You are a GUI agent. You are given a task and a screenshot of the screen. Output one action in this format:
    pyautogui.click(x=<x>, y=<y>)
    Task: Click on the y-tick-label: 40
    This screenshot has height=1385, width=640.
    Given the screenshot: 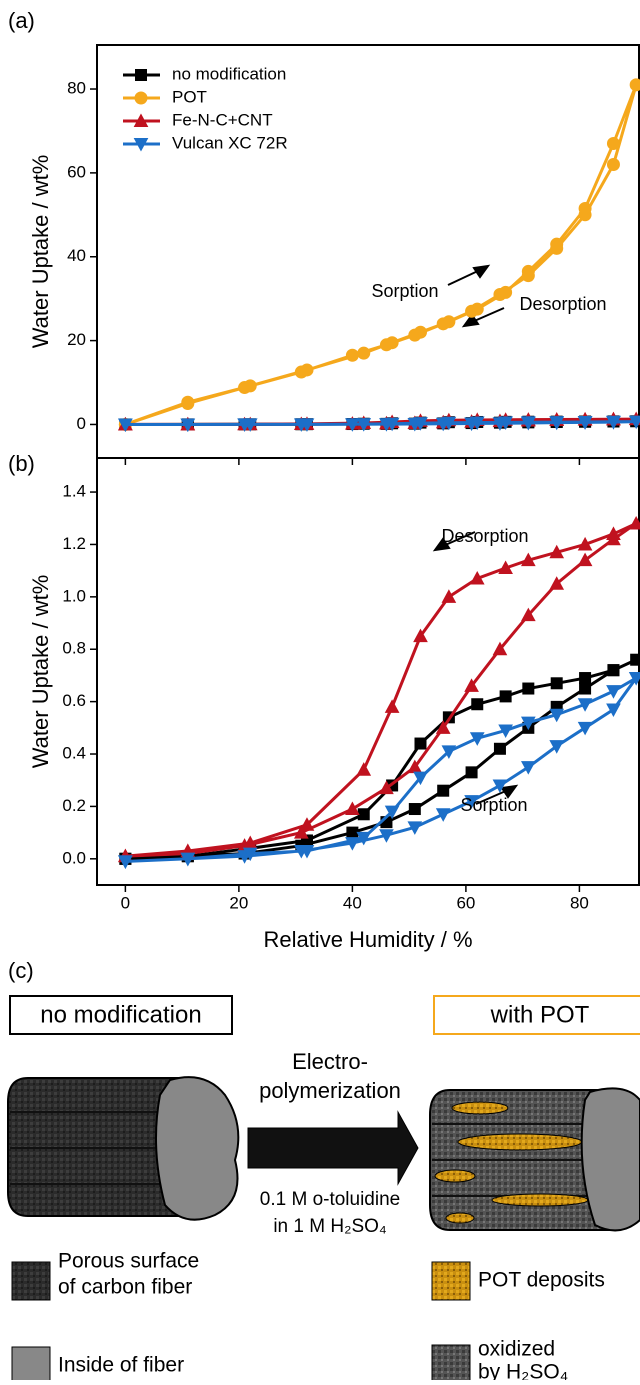 What is the action you would take?
    pyautogui.click(x=76, y=255)
    